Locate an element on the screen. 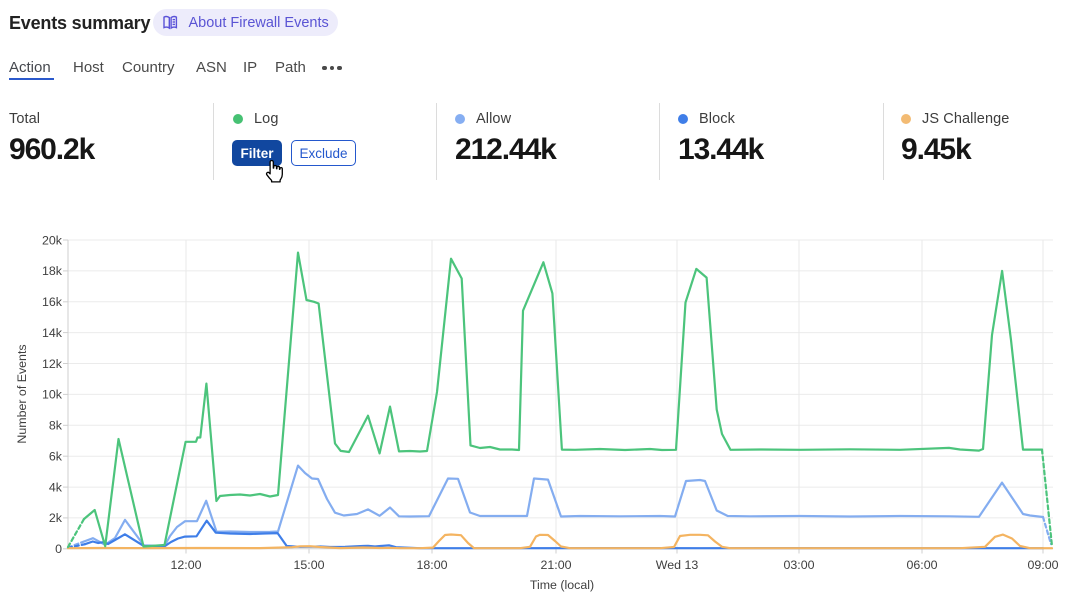 The image size is (1068, 598). svg-text: 21:00 is located at coordinates (555, 565).